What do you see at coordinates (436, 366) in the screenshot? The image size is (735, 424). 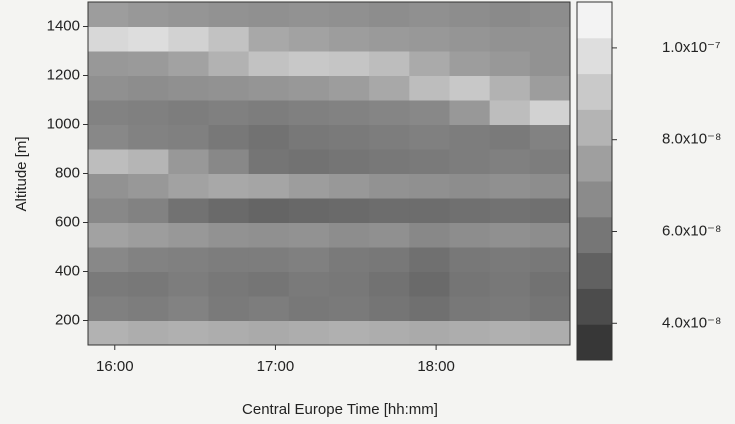 I see `x-tick-label: 18:00` at bounding box center [436, 366].